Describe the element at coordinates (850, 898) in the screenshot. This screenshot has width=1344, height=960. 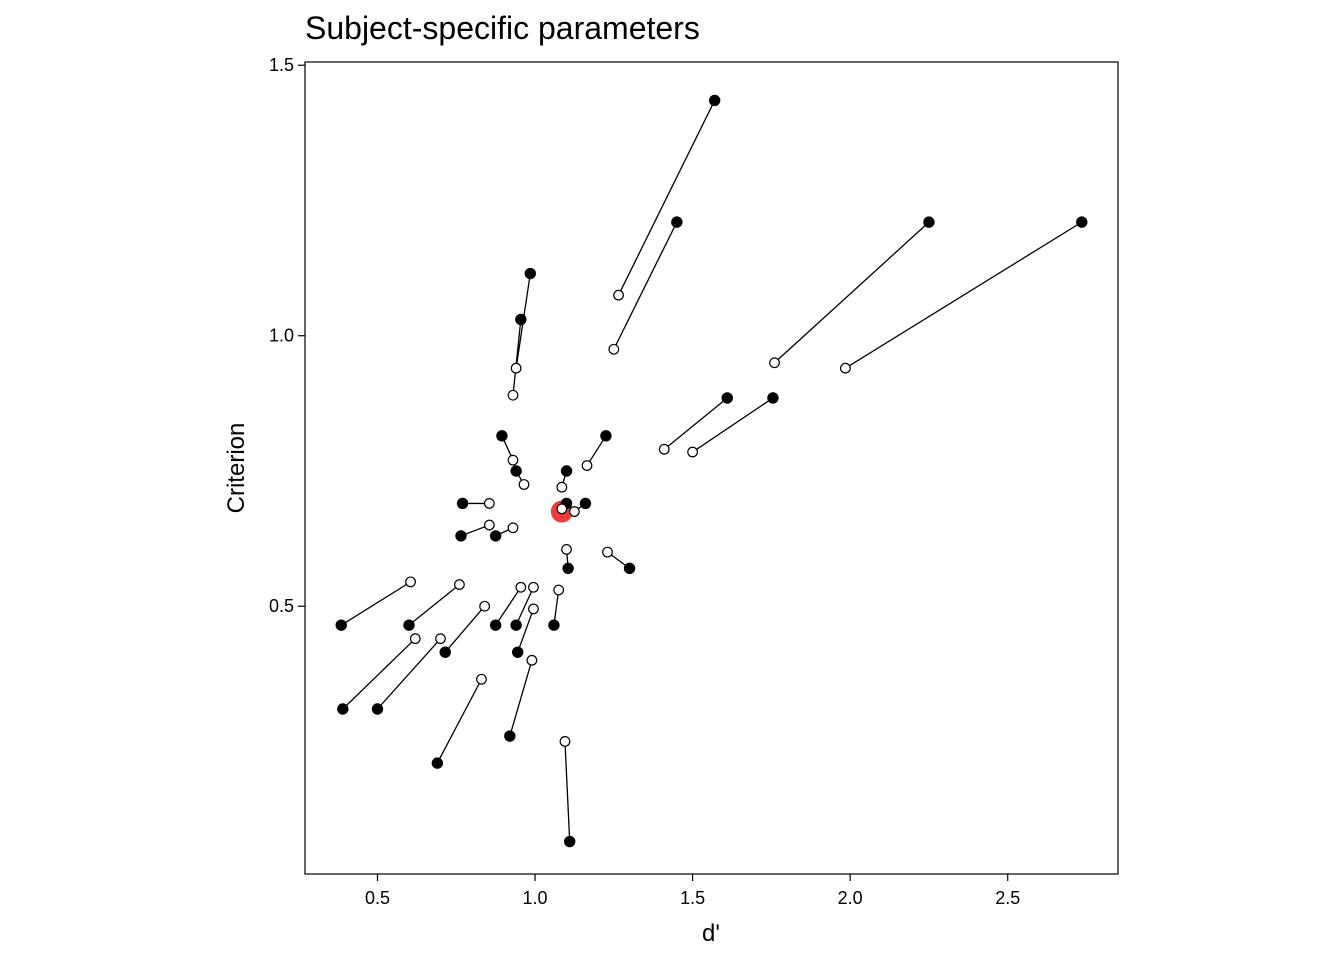
I see `x-tick-label: 2.0` at that location.